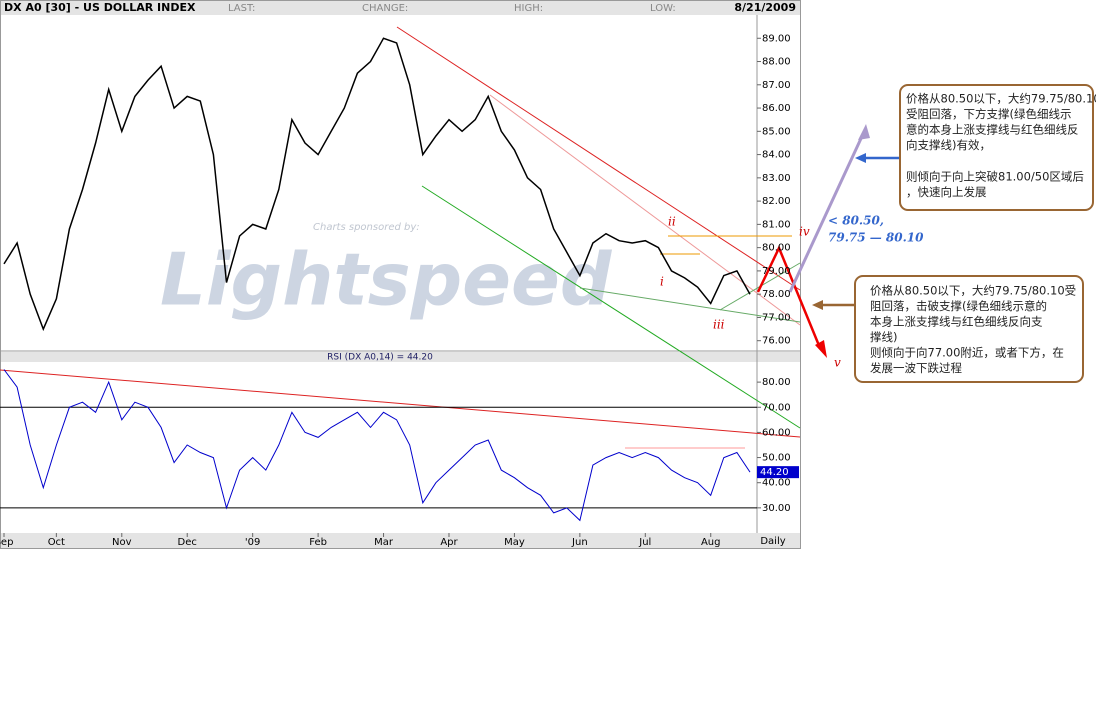  I want to click on wave-label: v, so click(837, 363).